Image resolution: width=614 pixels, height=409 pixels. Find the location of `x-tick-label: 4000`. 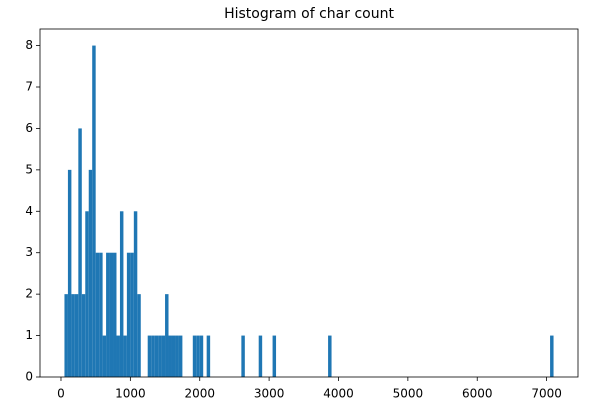

x-tick-label: 4000 is located at coordinates (338, 394).